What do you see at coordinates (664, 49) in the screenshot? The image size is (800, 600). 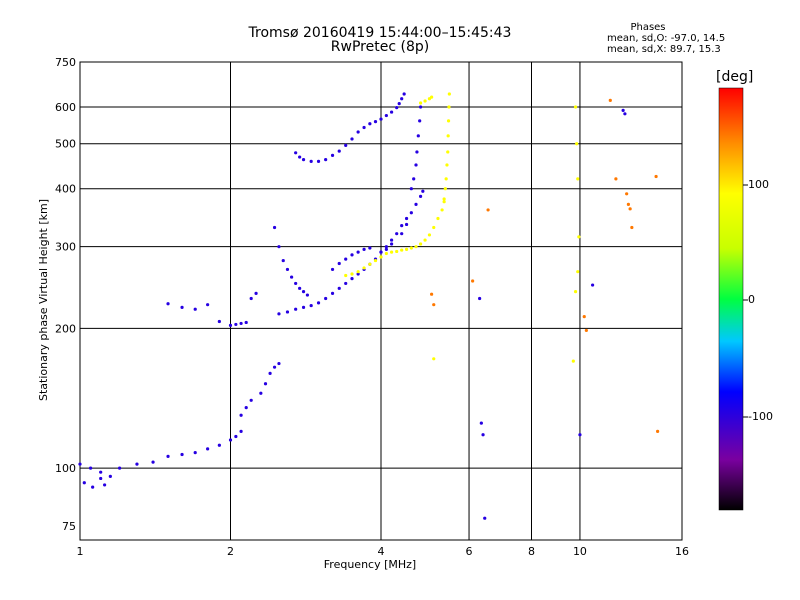 I see `phase-stat-x-mode: mean, sd,X: 89.7, 15.3` at bounding box center [664, 49].